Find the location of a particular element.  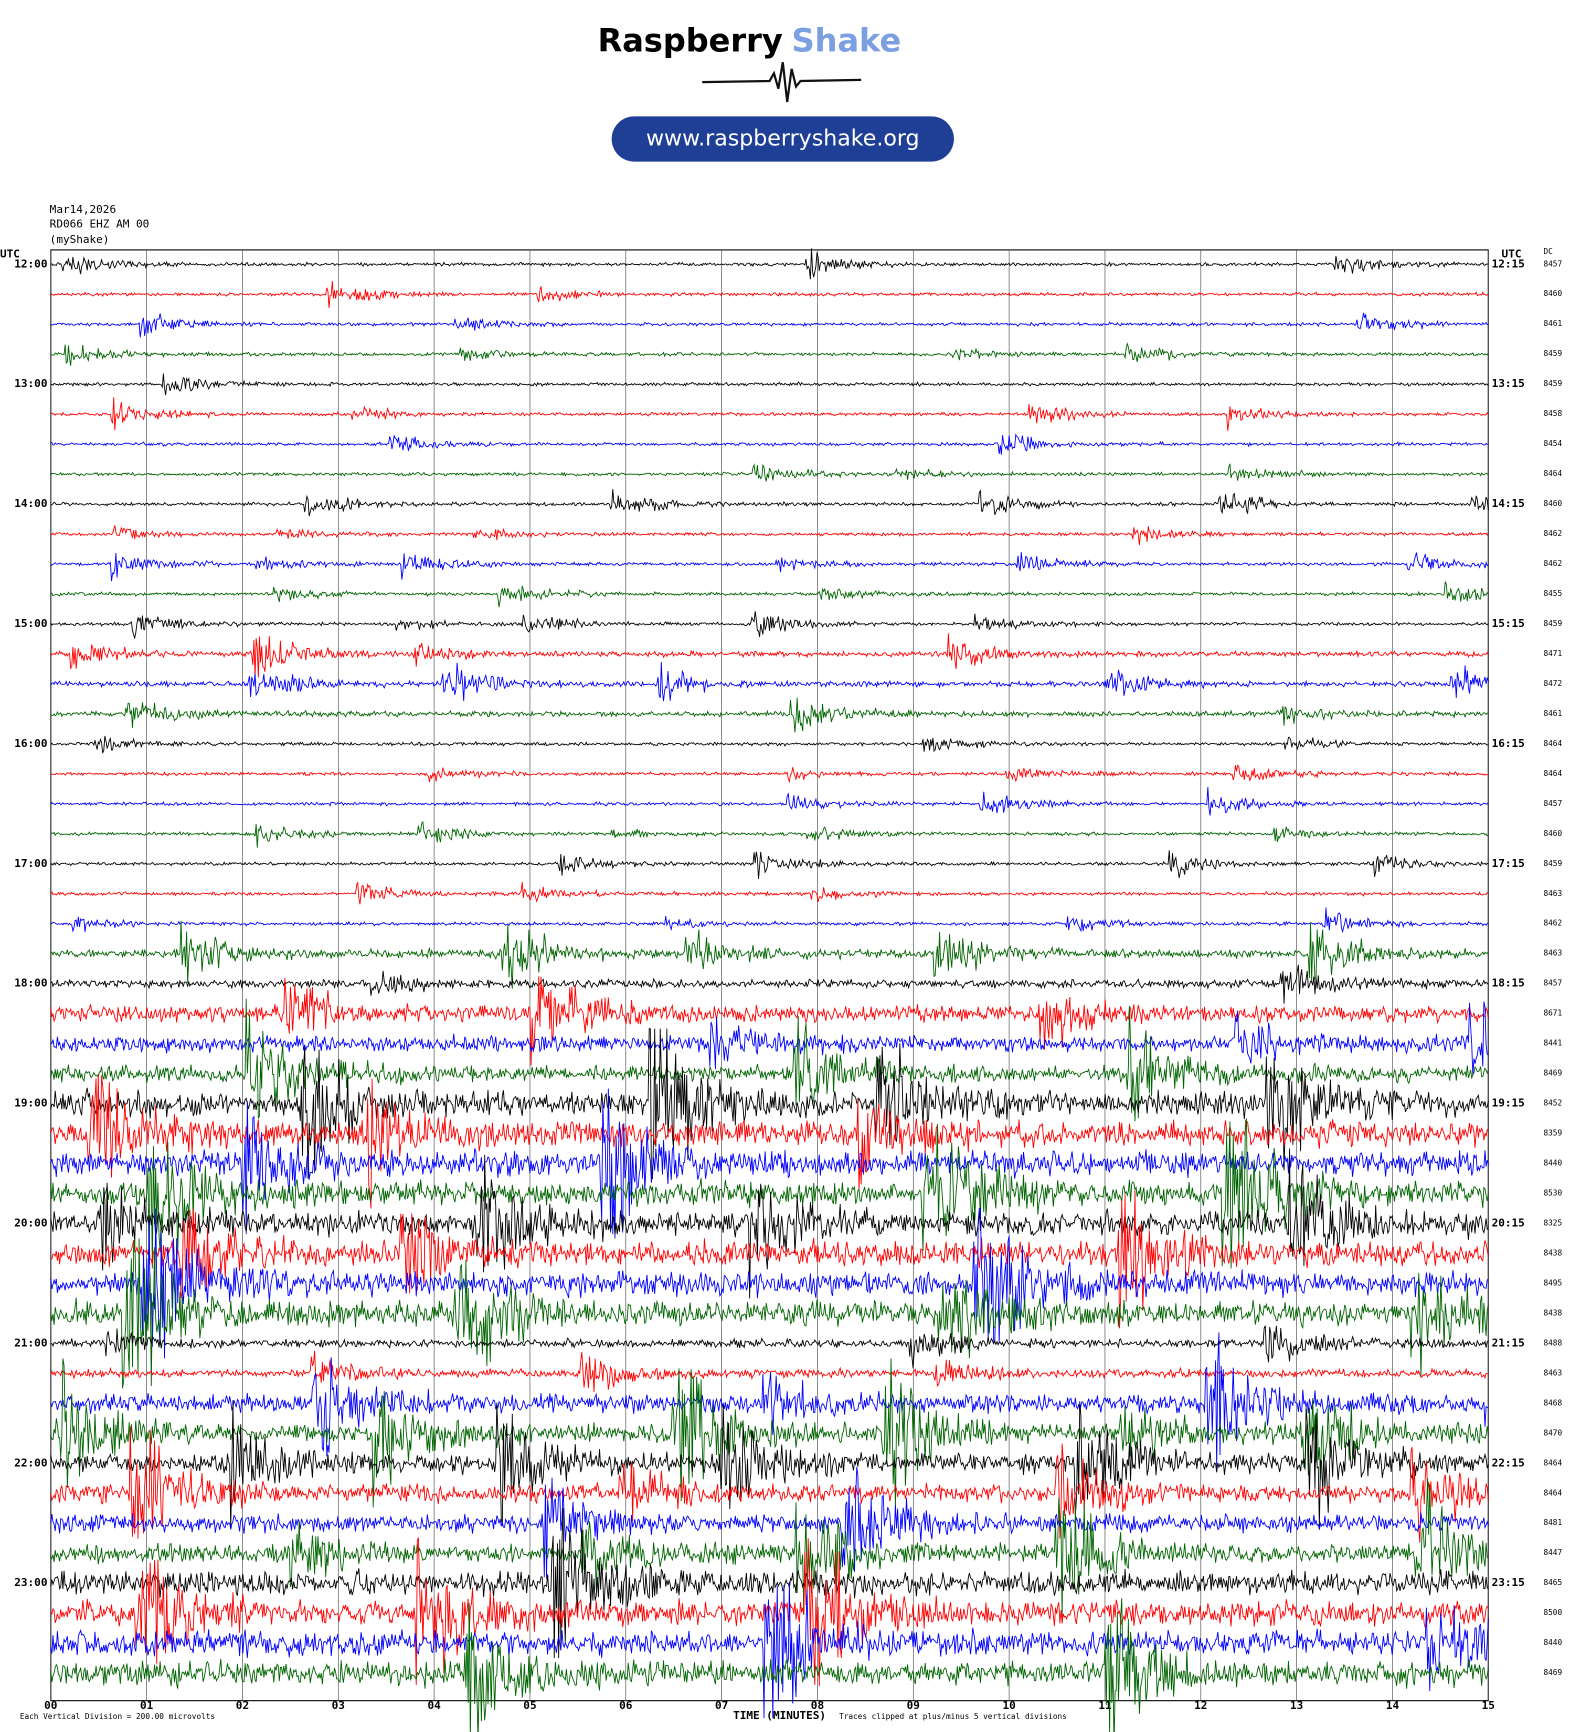

dc-label: 8472 is located at coordinates (1553, 683).